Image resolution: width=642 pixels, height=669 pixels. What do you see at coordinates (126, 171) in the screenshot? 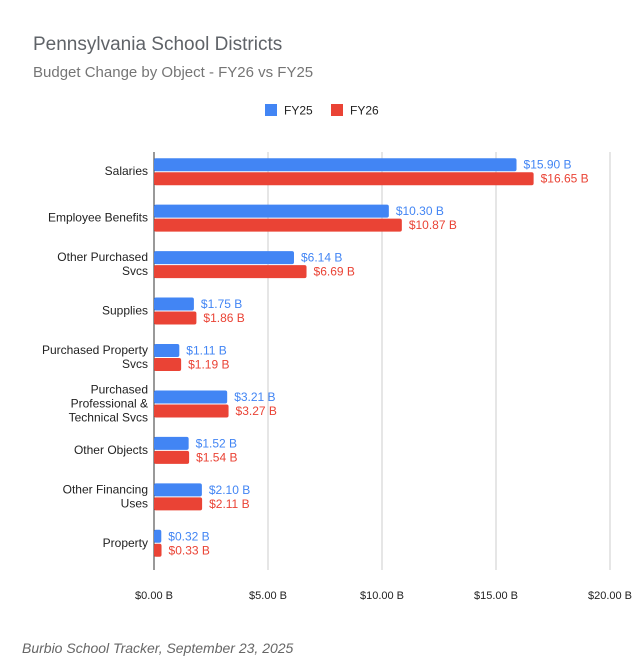
I see `category-label: Salaries` at bounding box center [126, 171].